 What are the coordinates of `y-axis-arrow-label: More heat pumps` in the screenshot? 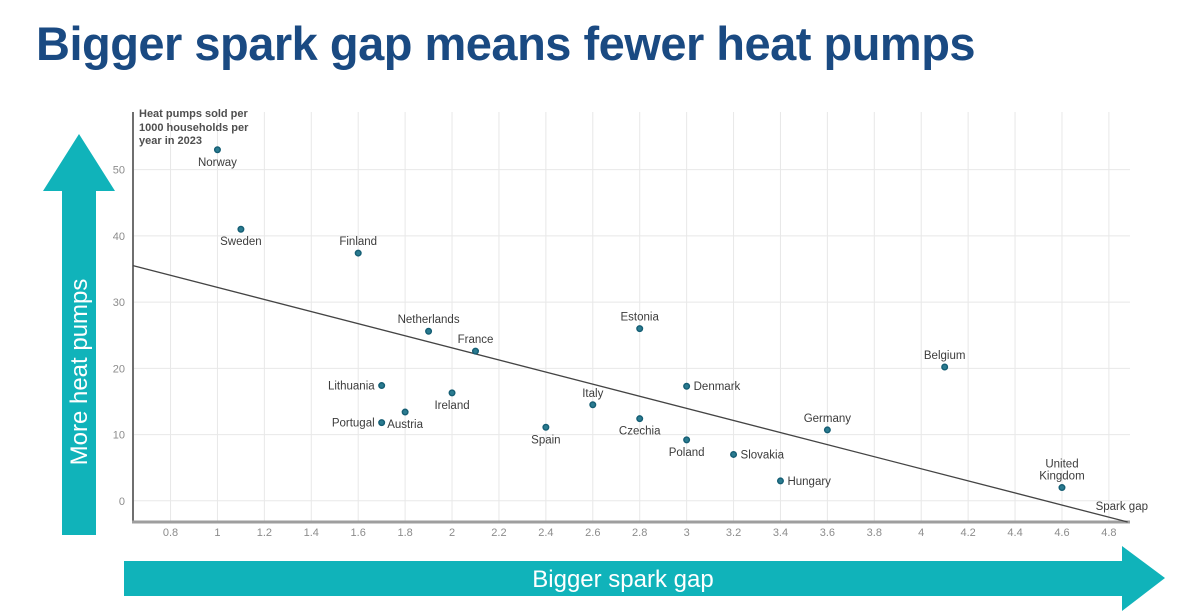 It's located at (79, 372).